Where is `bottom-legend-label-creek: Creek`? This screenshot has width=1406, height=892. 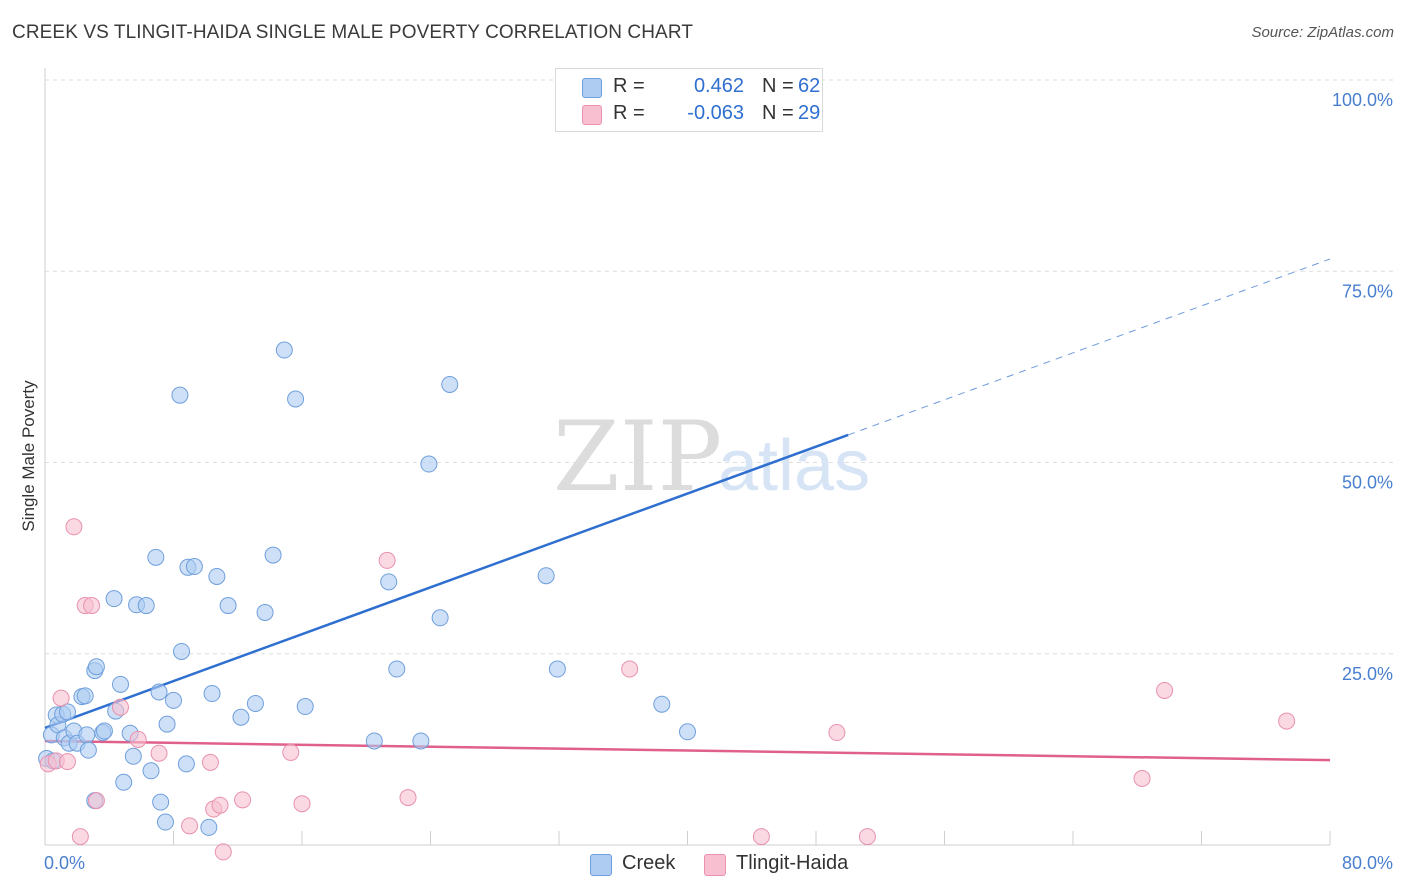 bottom-legend-label-creek: Creek is located at coordinates (649, 863).